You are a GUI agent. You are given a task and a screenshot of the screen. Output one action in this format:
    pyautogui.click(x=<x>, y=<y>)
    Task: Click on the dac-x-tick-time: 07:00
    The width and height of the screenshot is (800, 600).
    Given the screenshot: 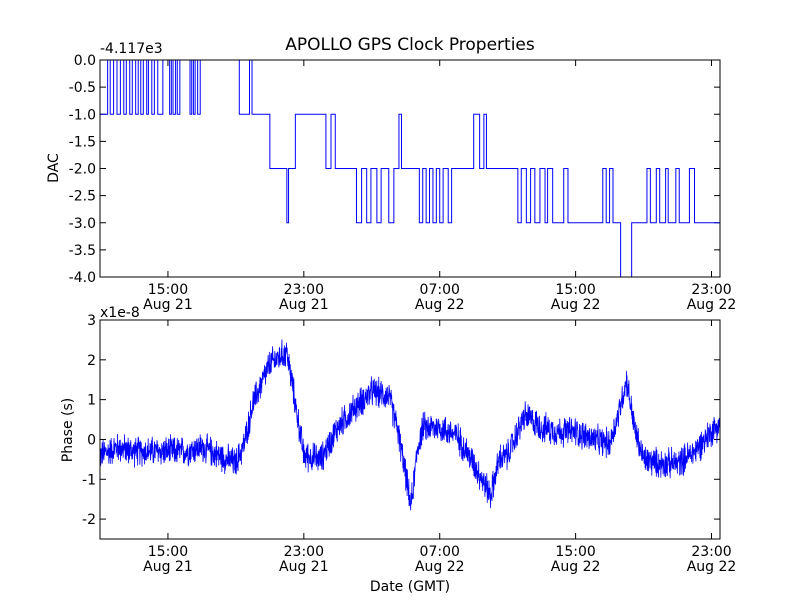 What is the action you would take?
    pyautogui.click(x=440, y=290)
    